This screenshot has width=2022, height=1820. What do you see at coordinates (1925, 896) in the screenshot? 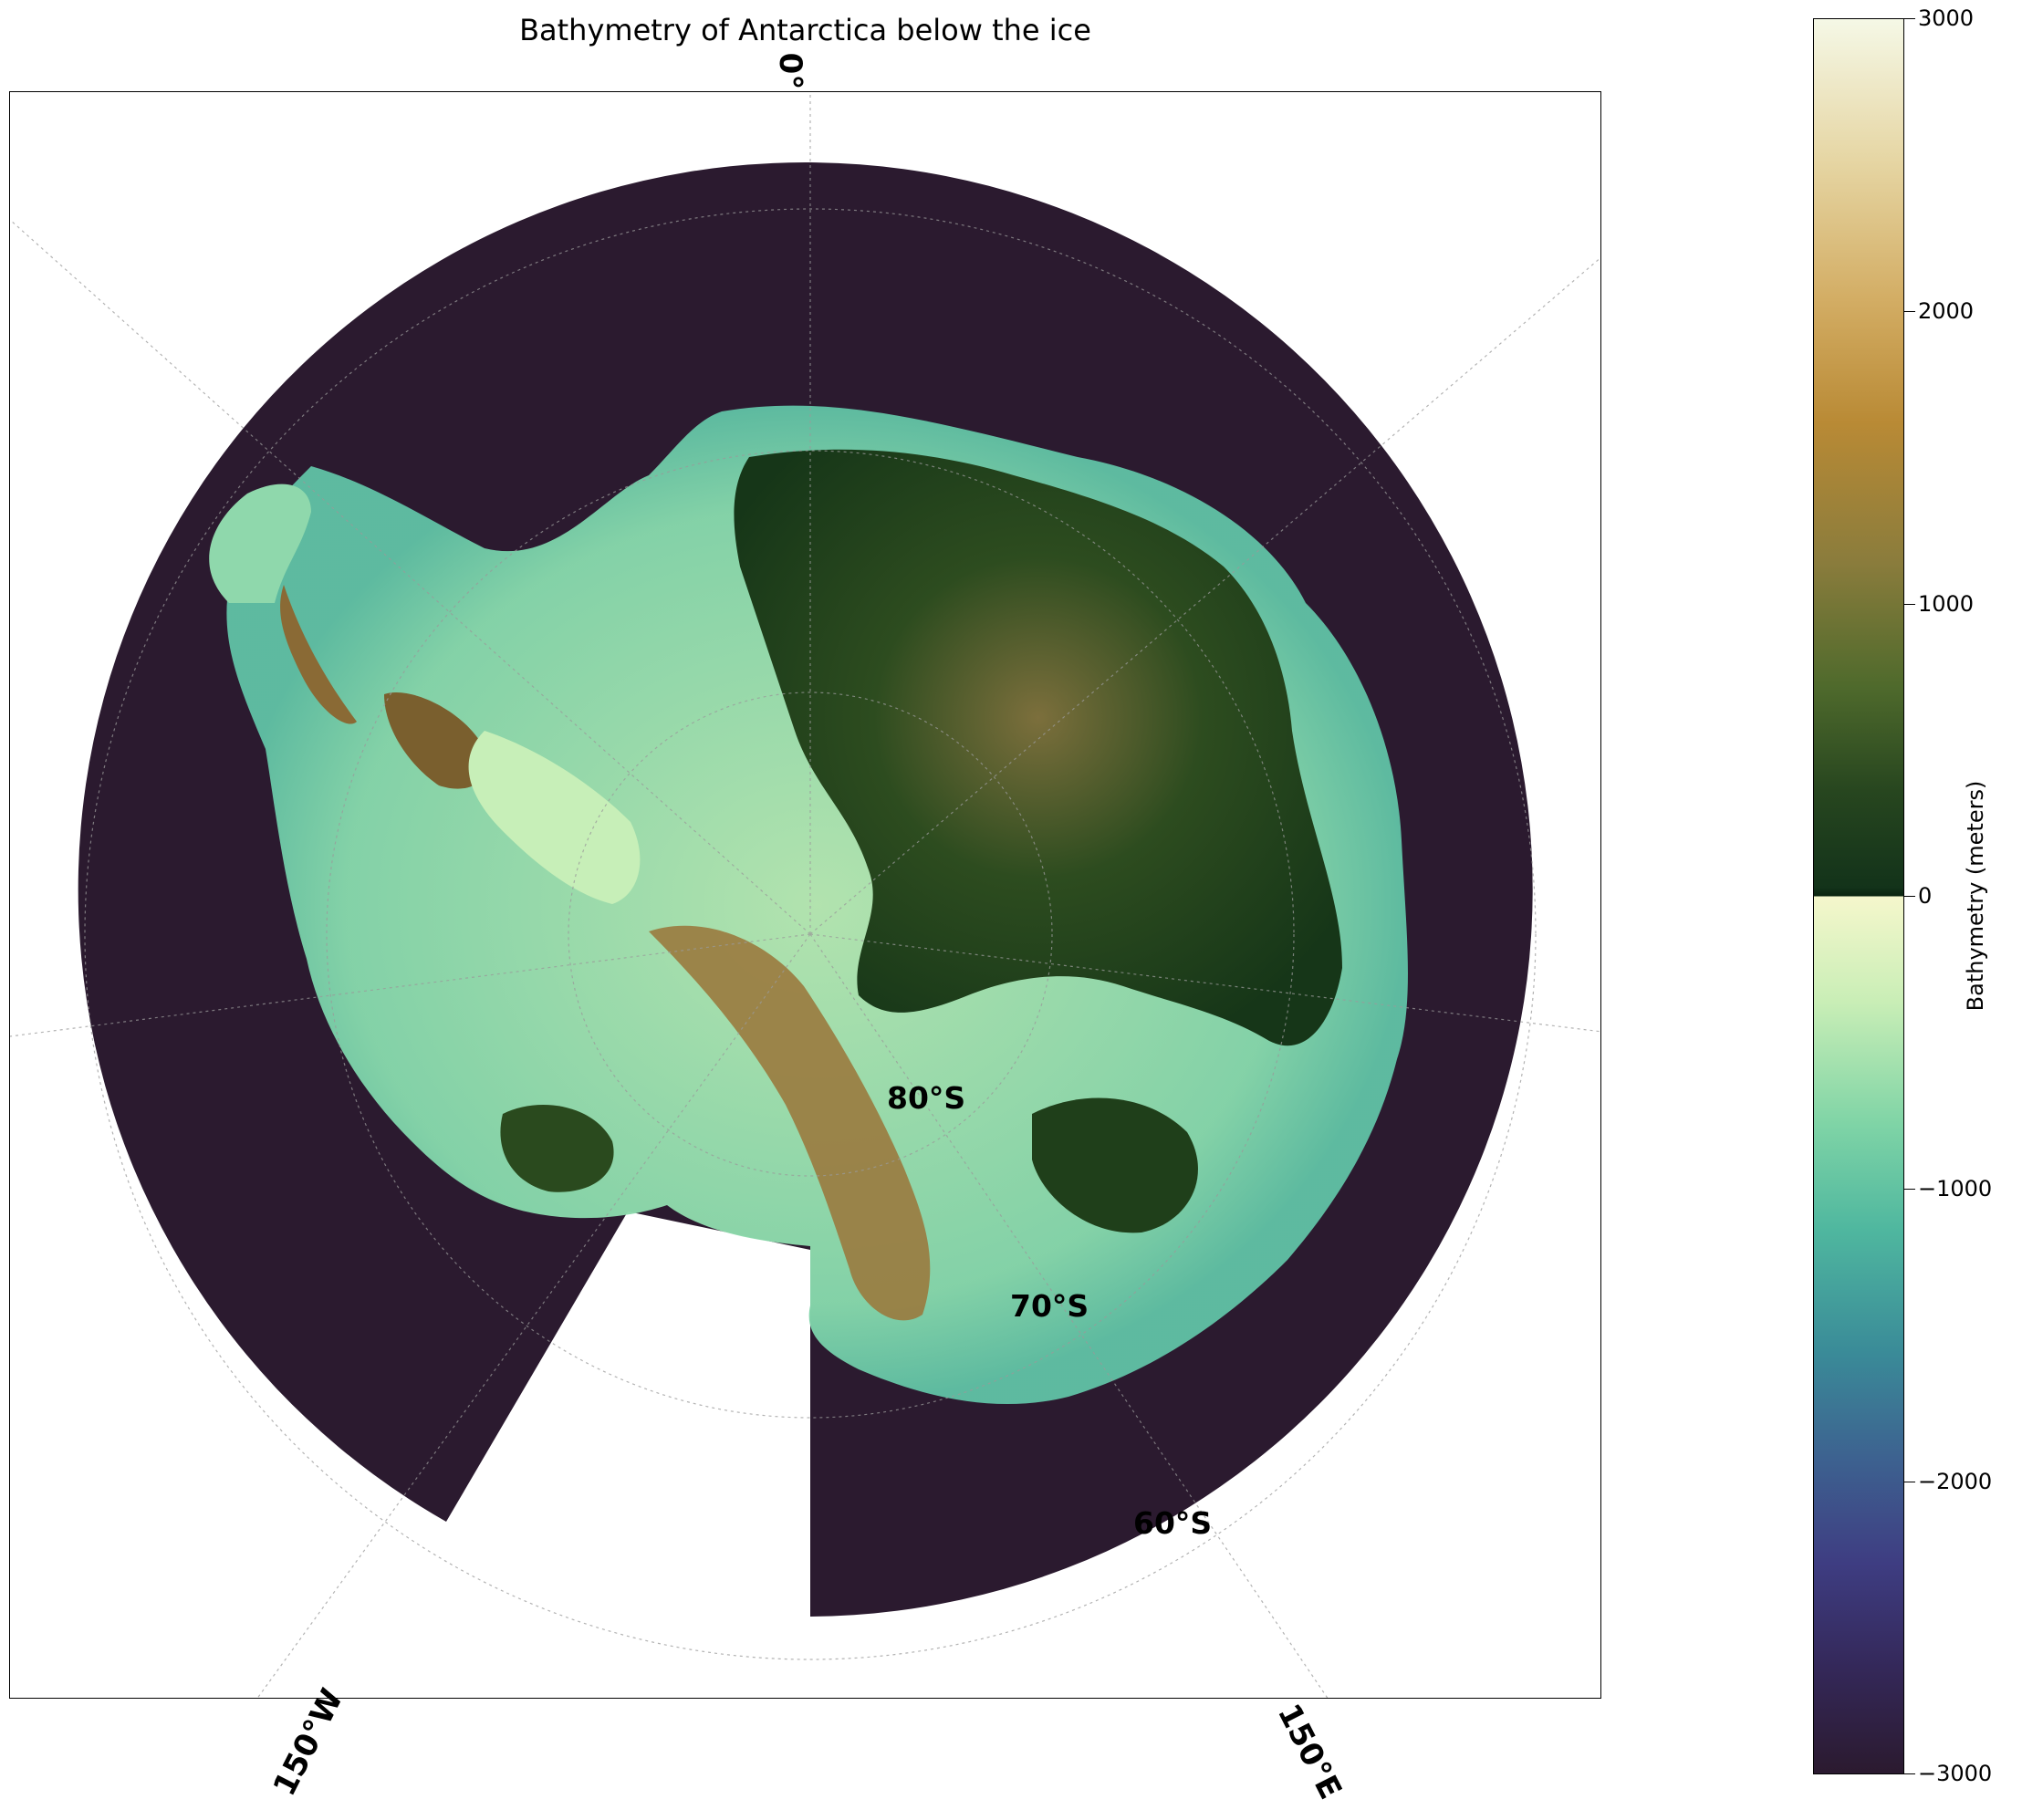
I see `colorbar-tick-label: 0` at bounding box center [1925, 896].